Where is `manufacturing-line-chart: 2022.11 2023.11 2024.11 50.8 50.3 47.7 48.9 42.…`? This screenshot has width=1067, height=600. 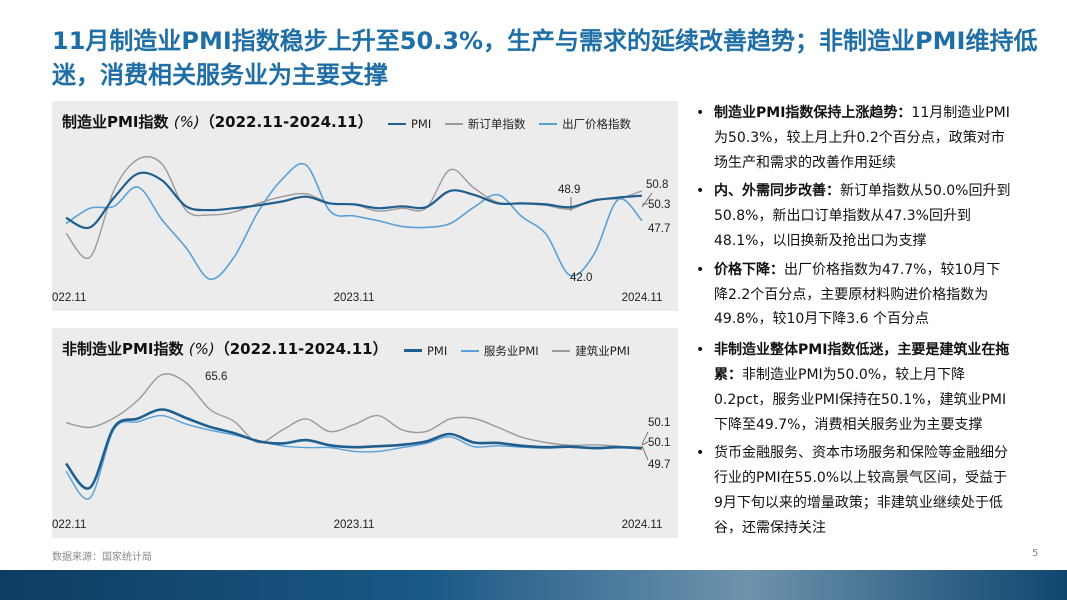
manufacturing-line-chart: 2022.11 2023.11 2024.11 50.8 50.3 47.7 48.9 42.… is located at coordinates (361, 229).